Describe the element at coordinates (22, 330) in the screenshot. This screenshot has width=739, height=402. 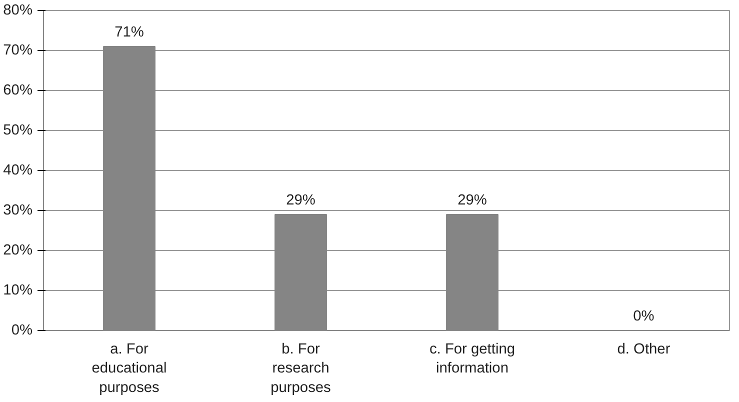
I see `y-tick-label: 0%` at that location.